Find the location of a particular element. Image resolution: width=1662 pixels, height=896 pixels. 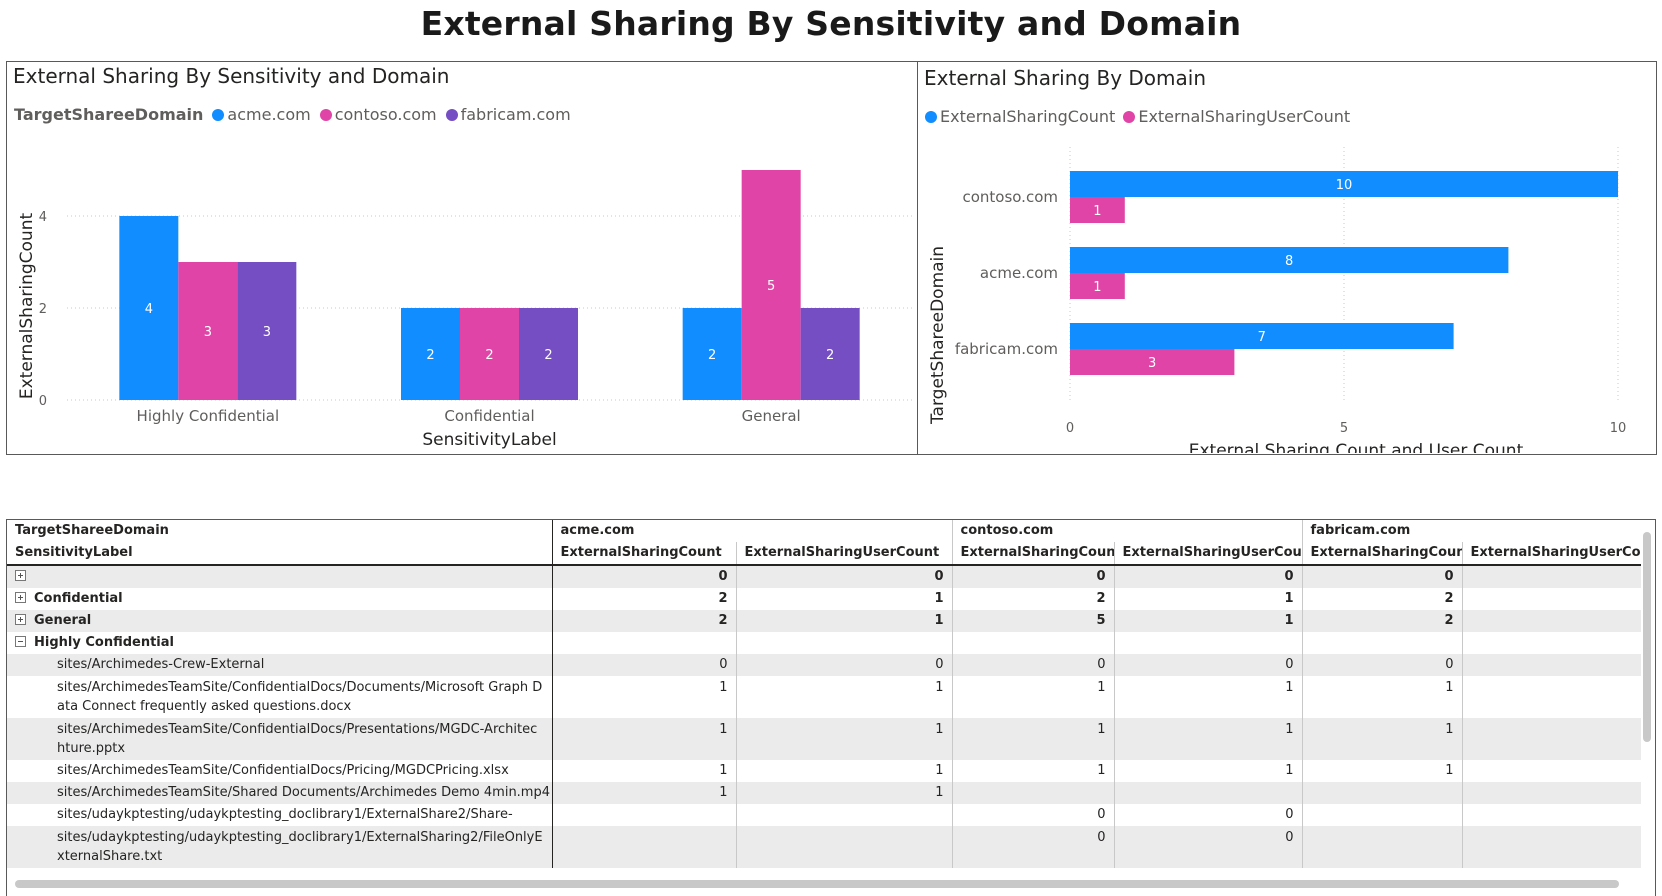

collapse-icon is located at coordinates (20, 641).